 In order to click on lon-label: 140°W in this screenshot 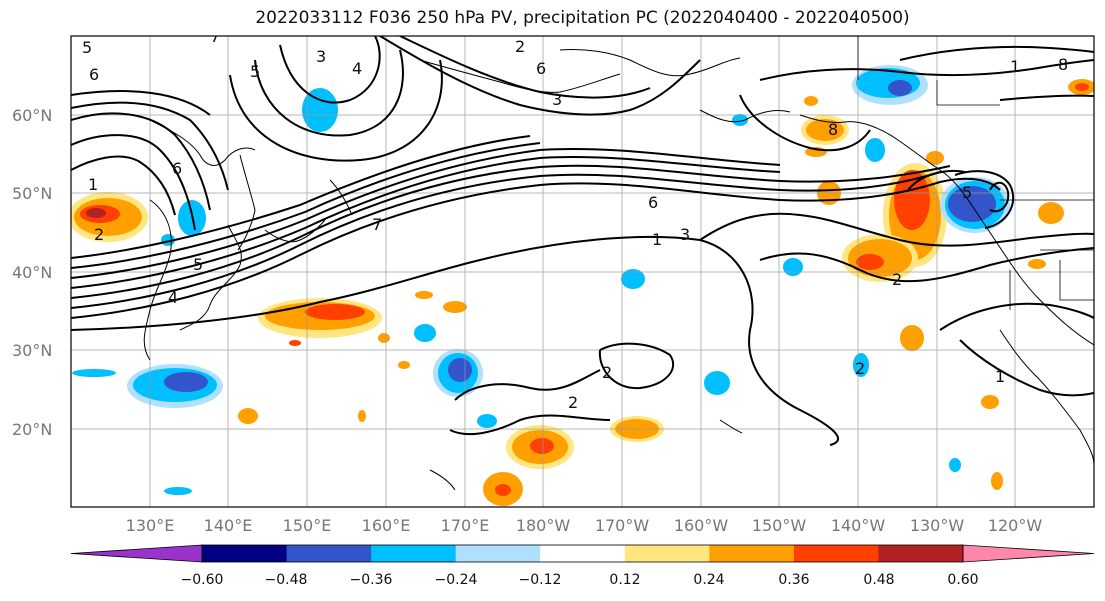, I will do `click(858, 525)`.